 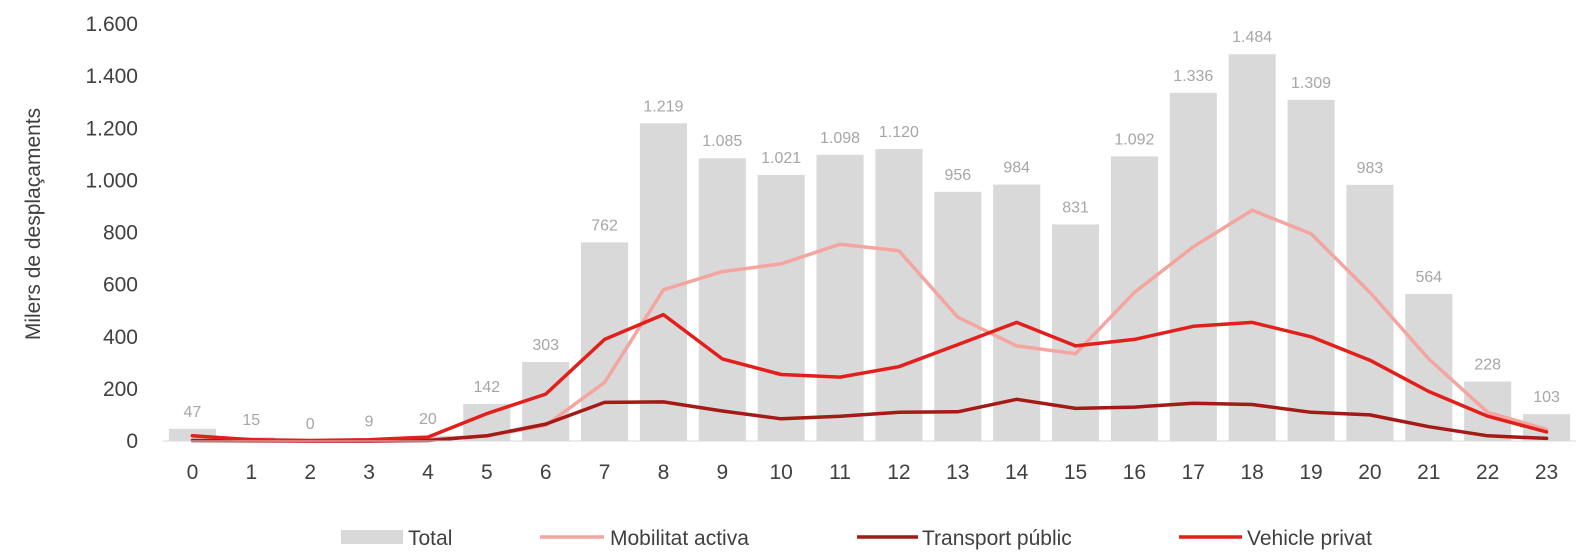 I want to click on bar-data-label: 831, so click(x=1075, y=207).